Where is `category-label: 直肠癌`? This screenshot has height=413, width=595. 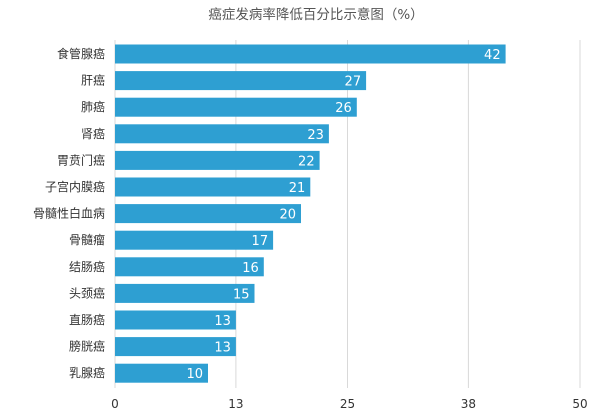 category-label: 直肠癌 is located at coordinates (87, 319).